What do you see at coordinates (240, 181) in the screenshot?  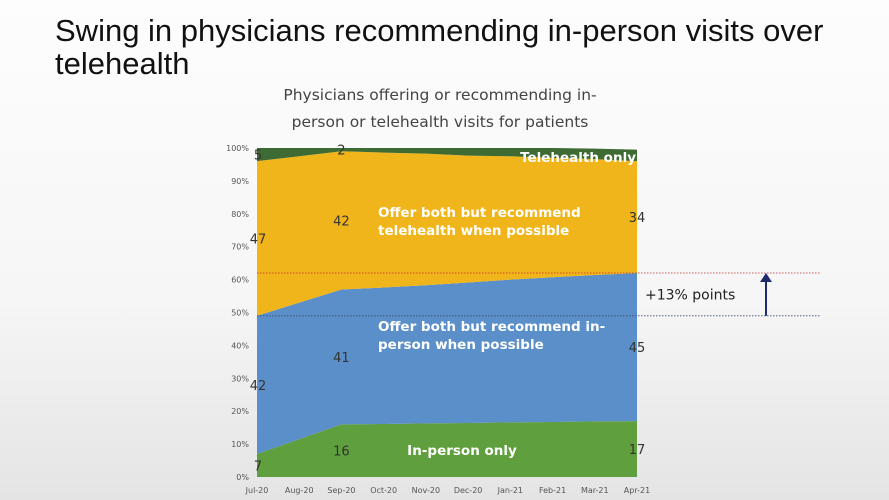 I see `y-tick-label: 90%` at bounding box center [240, 181].